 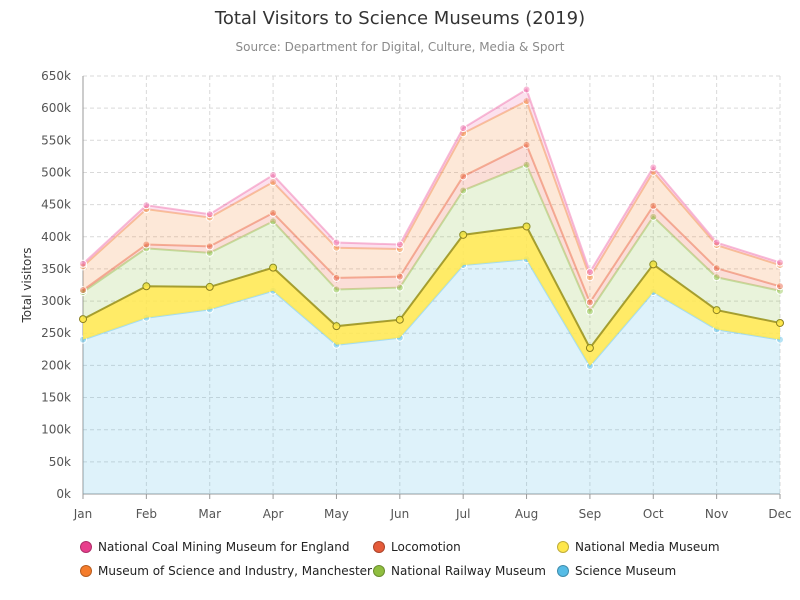 What do you see at coordinates (146, 514) in the screenshot?
I see `x-tick-label: Feb` at bounding box center [146, 514].